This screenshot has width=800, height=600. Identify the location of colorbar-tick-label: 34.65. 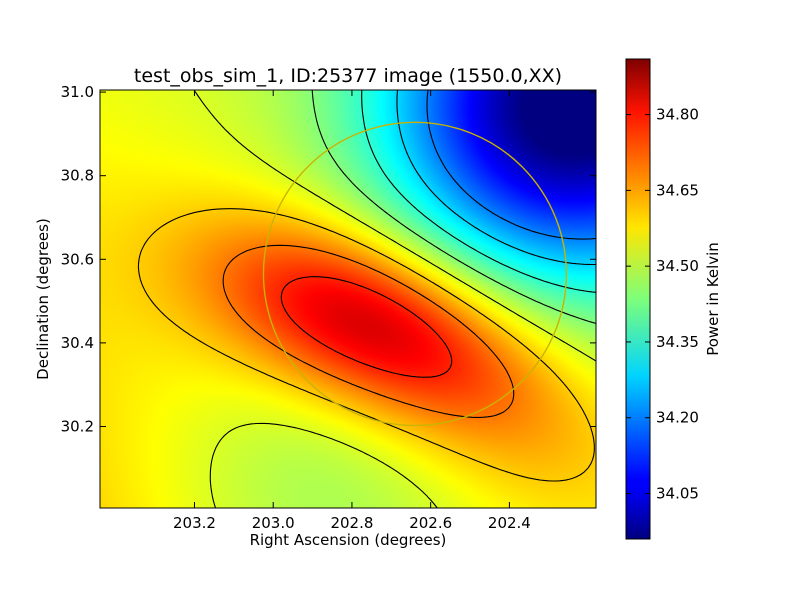
(677, 190).